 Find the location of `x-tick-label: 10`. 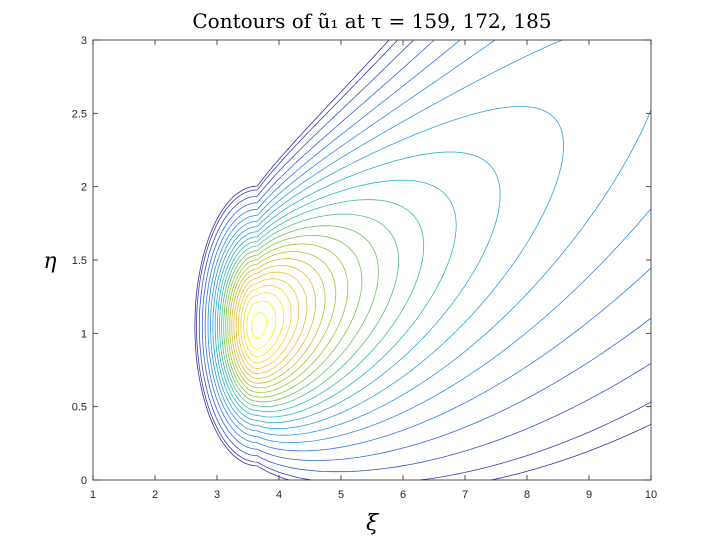

x-tick-label: 10 is located at coordinates (651, 495).